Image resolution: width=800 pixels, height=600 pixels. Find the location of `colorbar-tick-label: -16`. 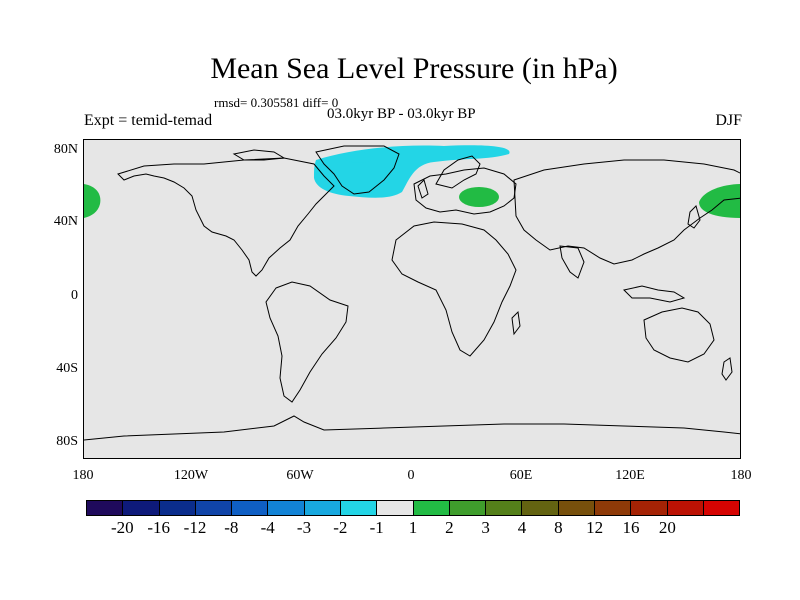

colorbar-tick-label: -16 is located at coordinates (158, 527).